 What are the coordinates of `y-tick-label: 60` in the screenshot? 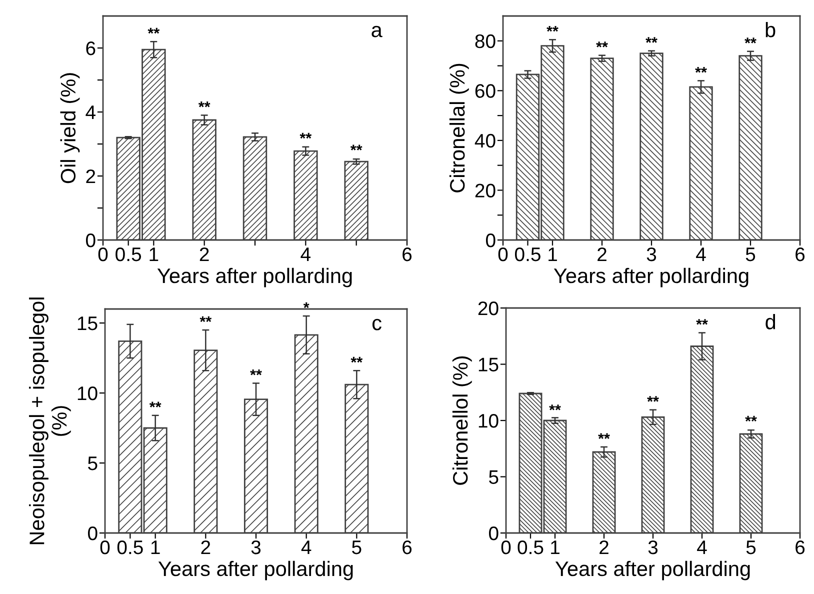 It's located at (485, 91).